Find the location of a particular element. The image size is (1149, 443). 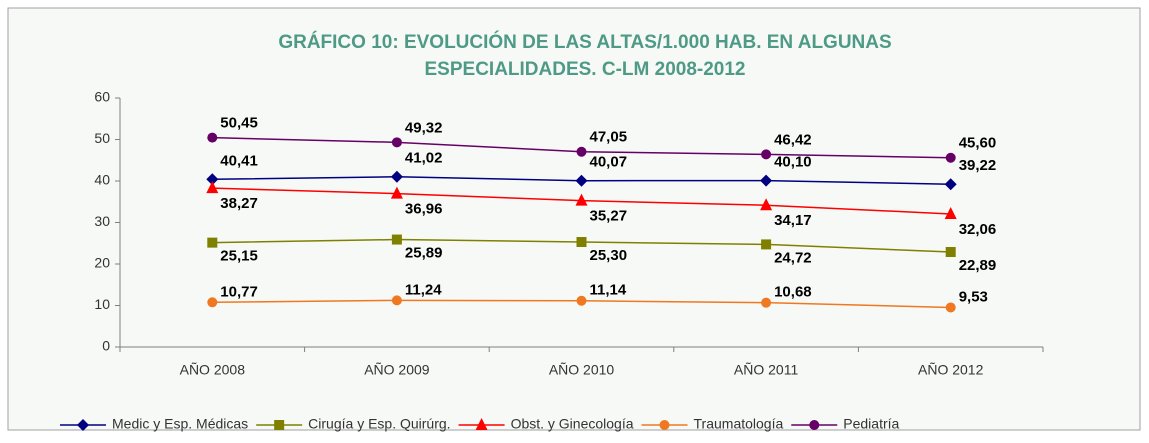

y-tick-label: 20 is located at coordinates (102, 263).